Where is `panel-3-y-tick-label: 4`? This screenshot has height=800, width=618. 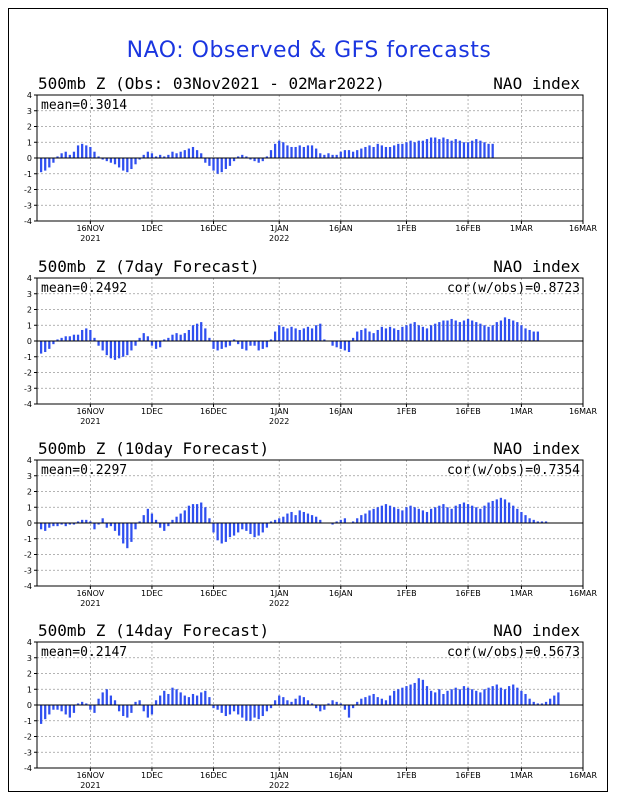 panel-3-y-tick-label: 4 is located at coordinates (29, 460).